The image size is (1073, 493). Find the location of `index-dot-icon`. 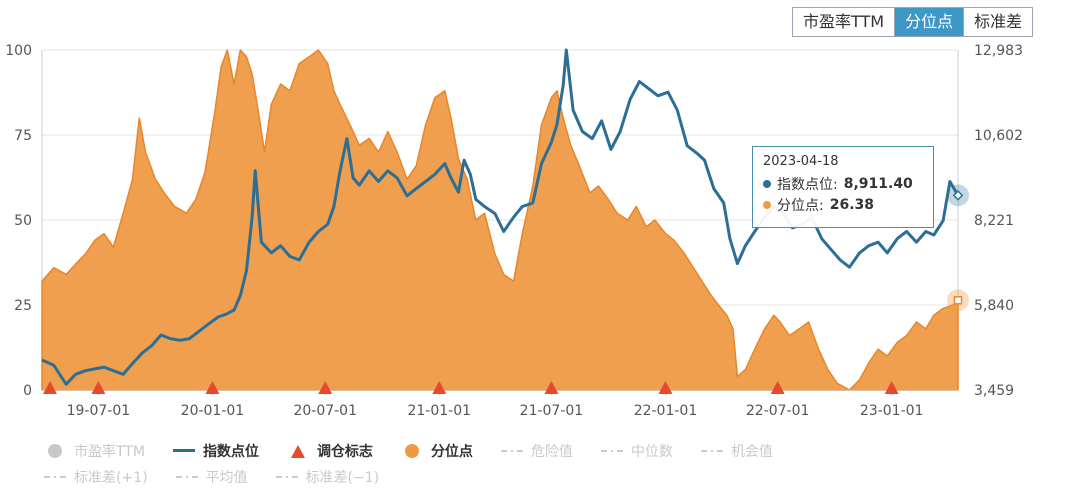

index-dot-icon is located at coordinates (767, 183).